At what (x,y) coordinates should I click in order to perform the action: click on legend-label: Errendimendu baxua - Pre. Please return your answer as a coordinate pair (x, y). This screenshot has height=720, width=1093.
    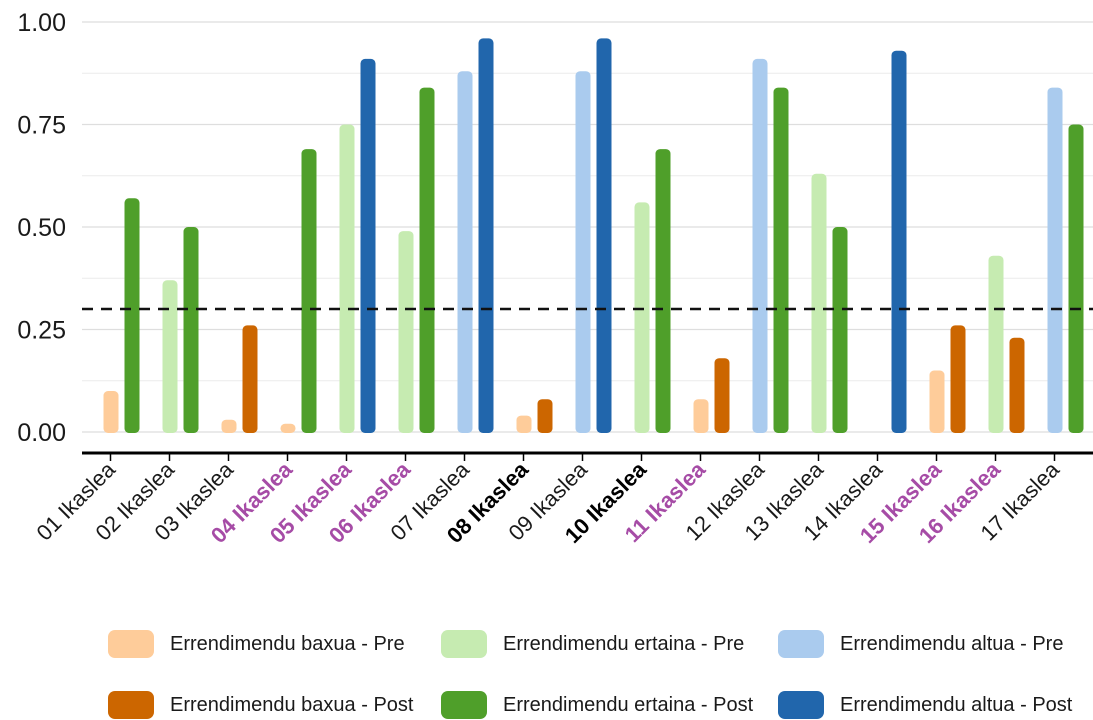
    Looking at the image, I should click on (287, 643).